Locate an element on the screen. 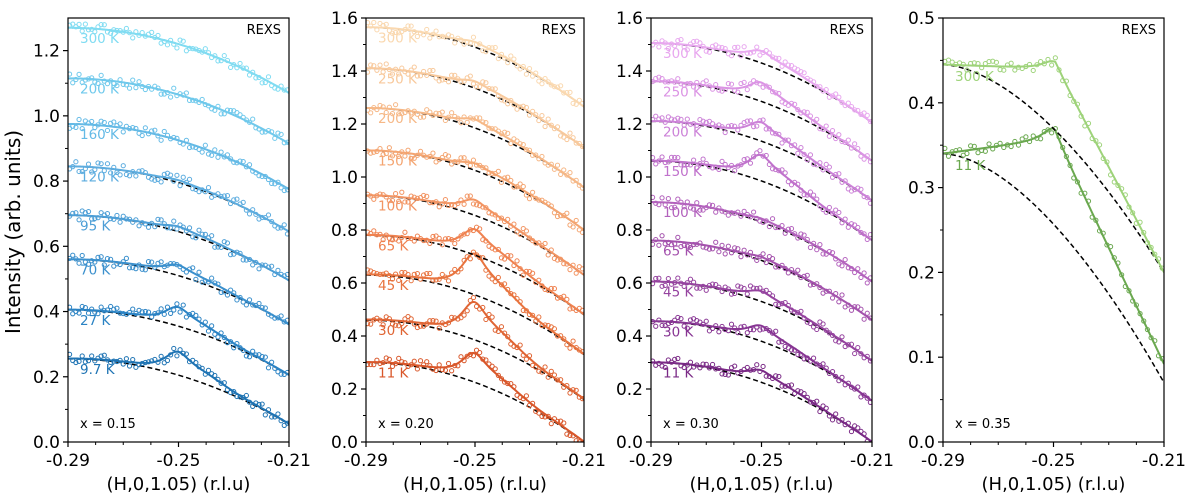 The width and height of the screenshot is (1196, 501). series-250k is located at coordinates (761, 119).